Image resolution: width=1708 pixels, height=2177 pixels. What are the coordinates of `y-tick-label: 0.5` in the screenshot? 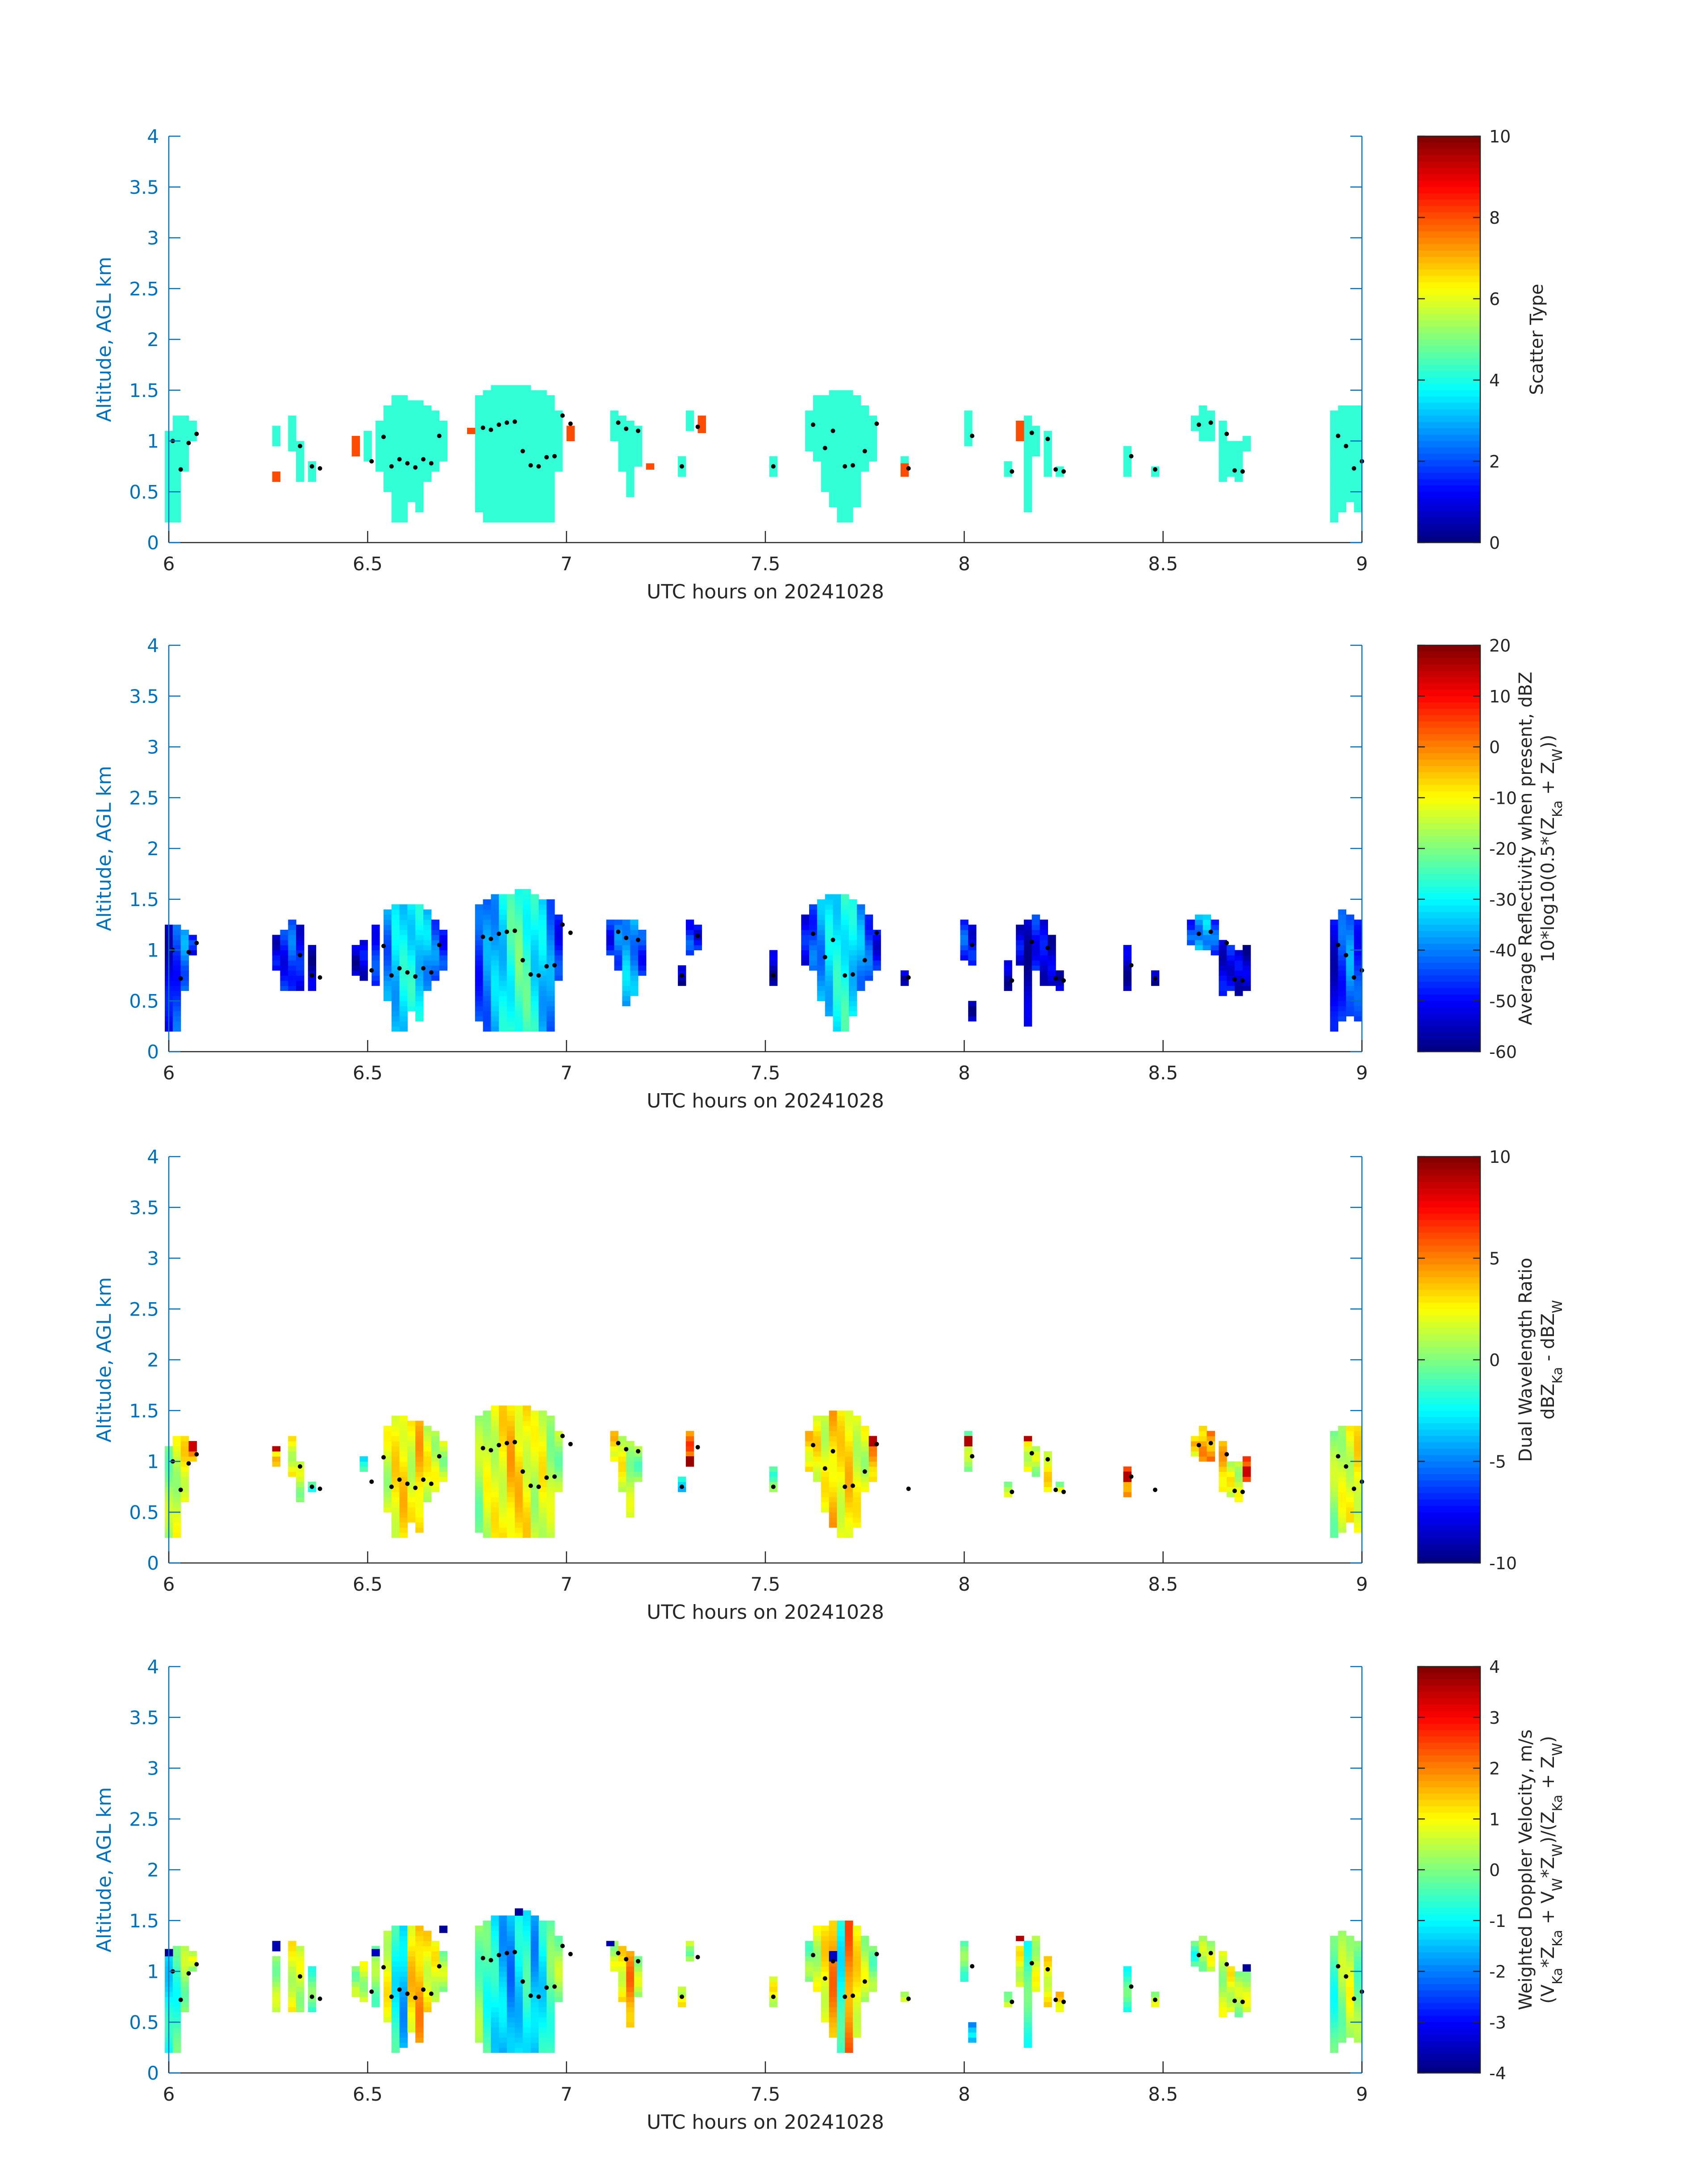 It's located at (144, 1512).